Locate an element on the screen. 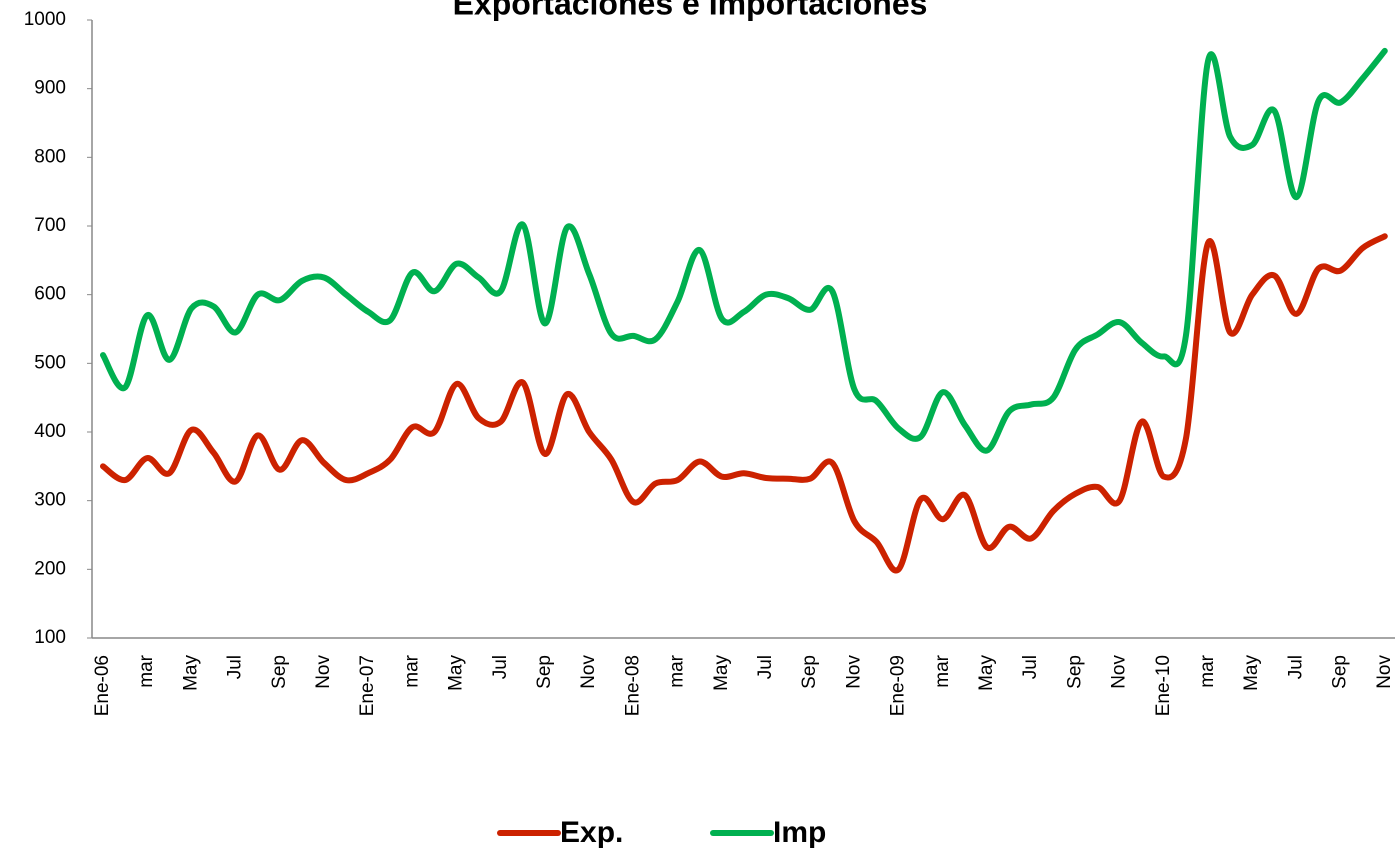 This screenshot has width=1395, height=852. legend-label: Exp. is located at coordinates (591, 832).